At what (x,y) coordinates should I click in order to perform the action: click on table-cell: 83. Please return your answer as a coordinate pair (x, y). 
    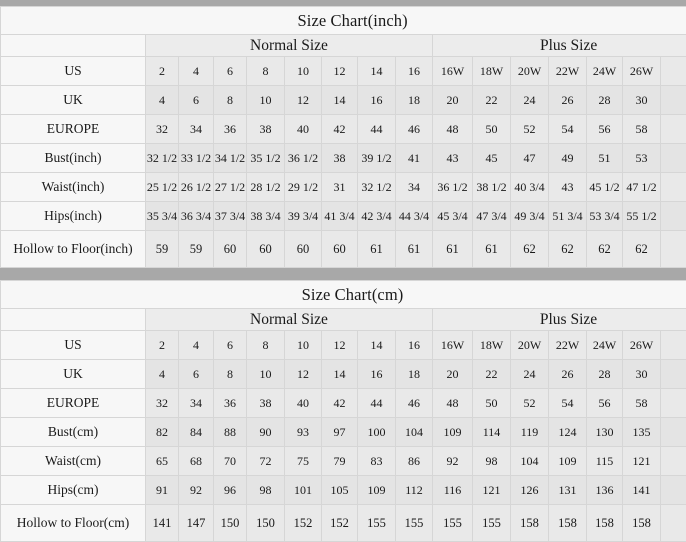
    Looking at the image, I should click on (377, 461).